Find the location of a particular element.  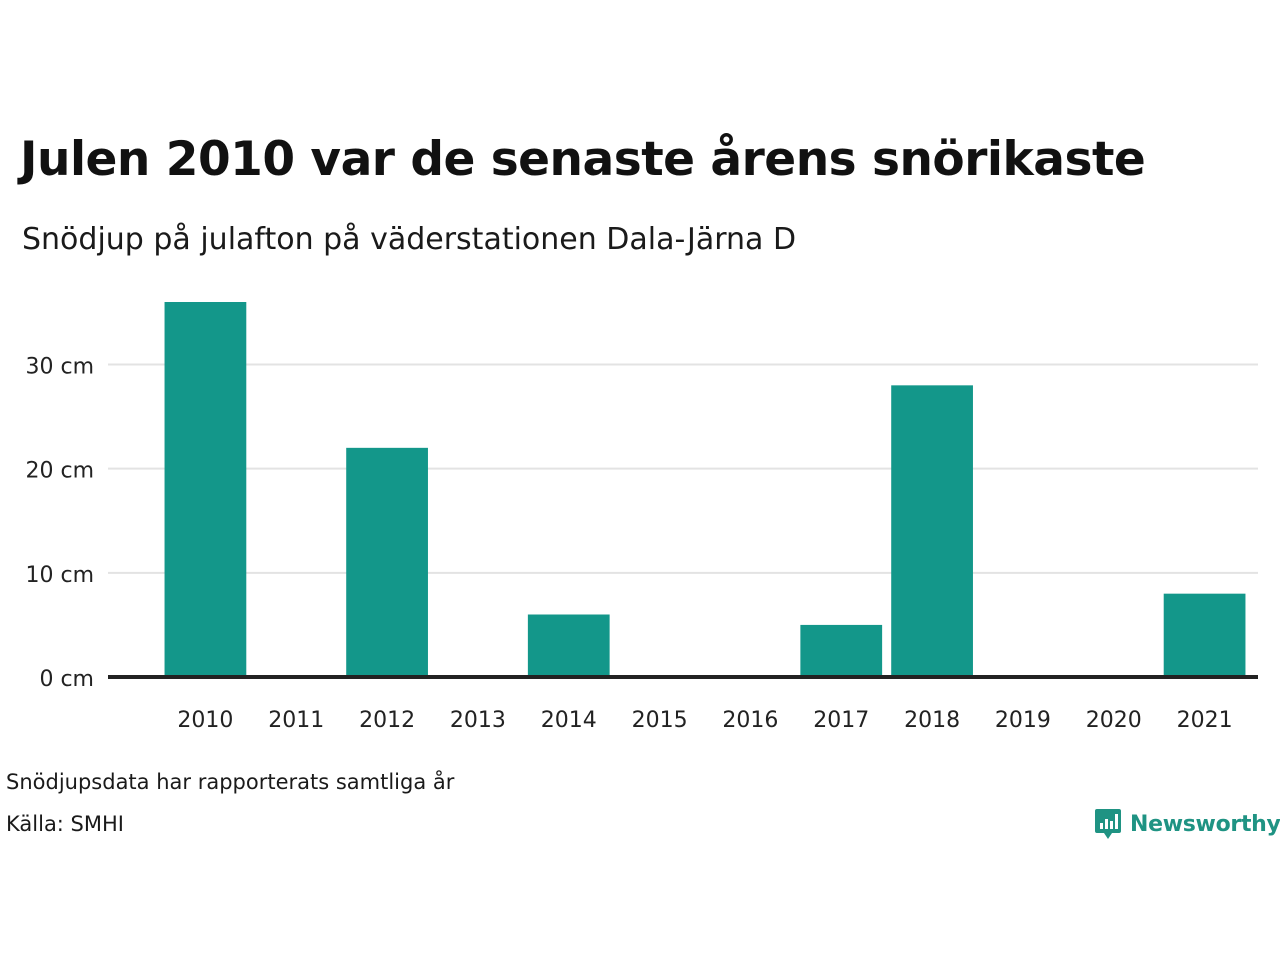

x-tick-label: 2019 is located at coordinates (1023, 720).